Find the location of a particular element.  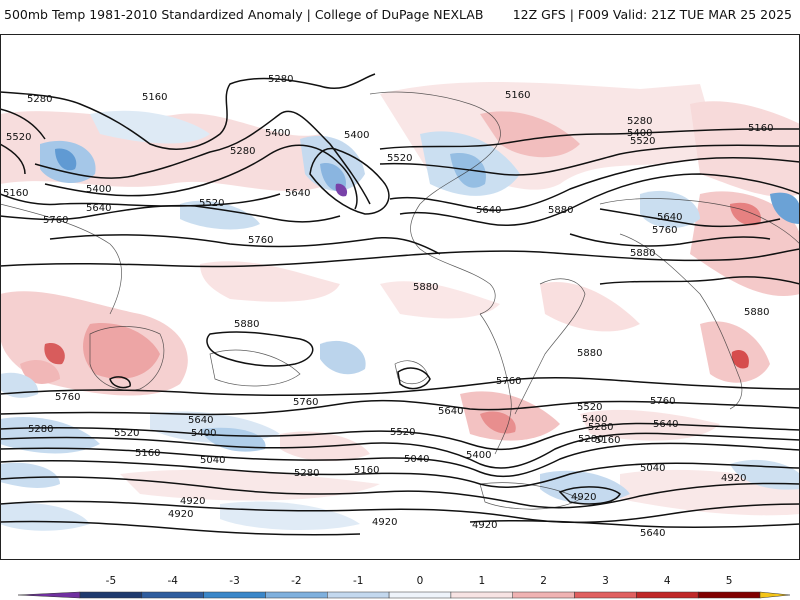

colorbar-tick-label: -1 is located at coordinates (358, 581).